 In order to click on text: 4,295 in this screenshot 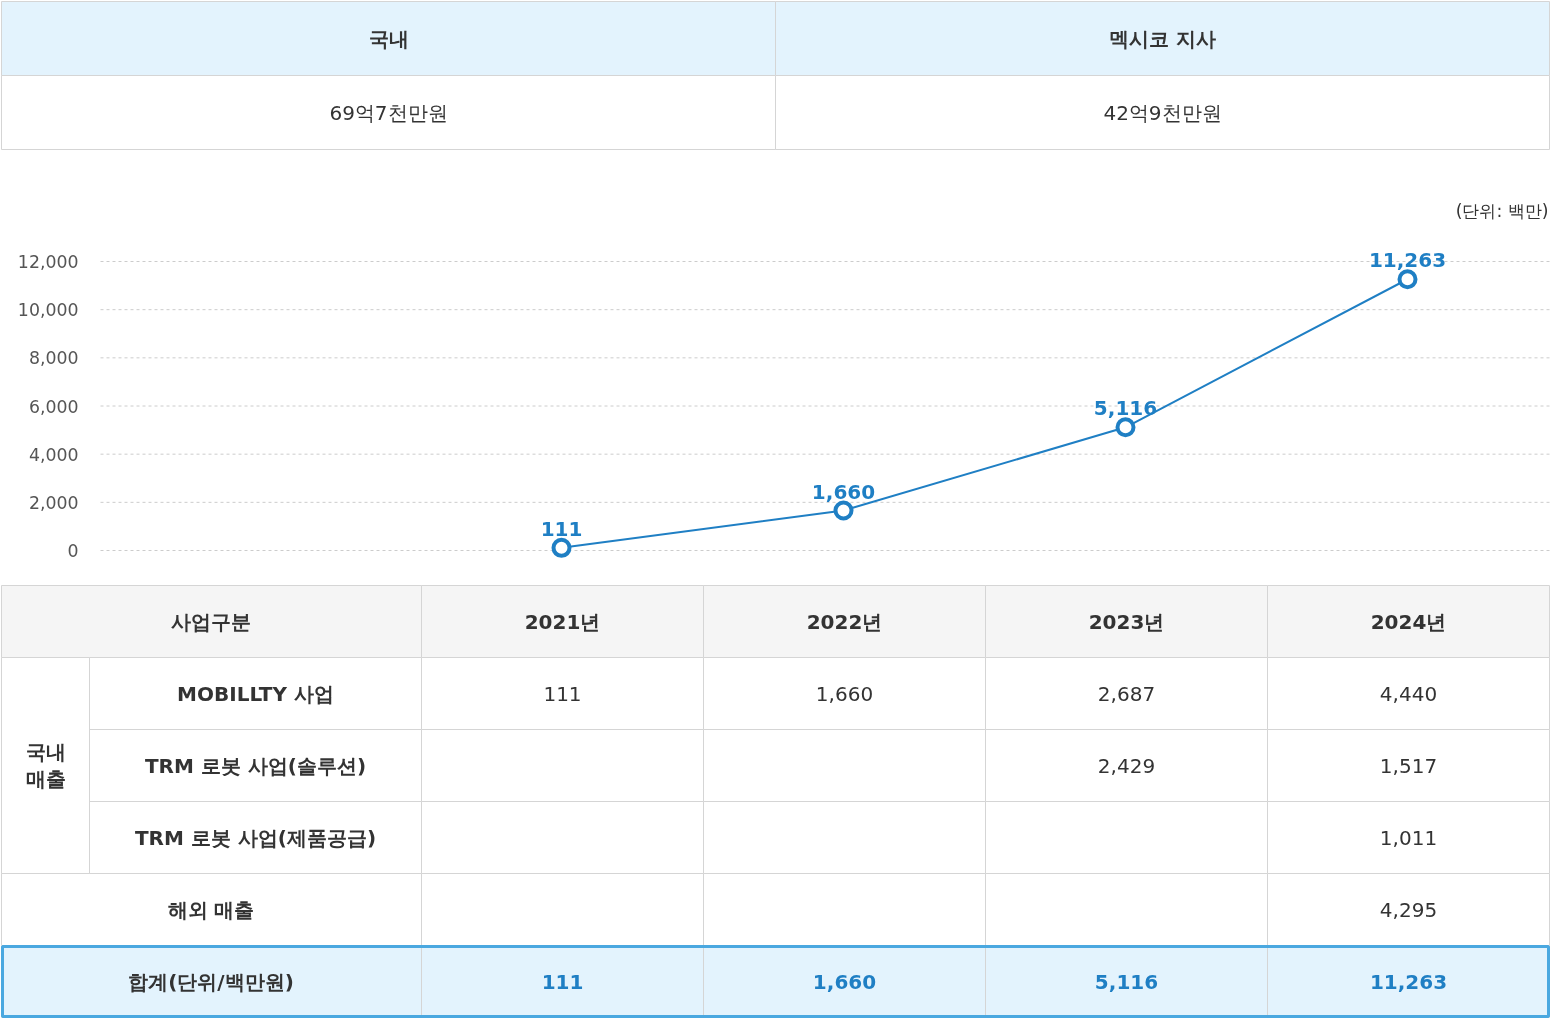, I will do `click(1408, 909)`.